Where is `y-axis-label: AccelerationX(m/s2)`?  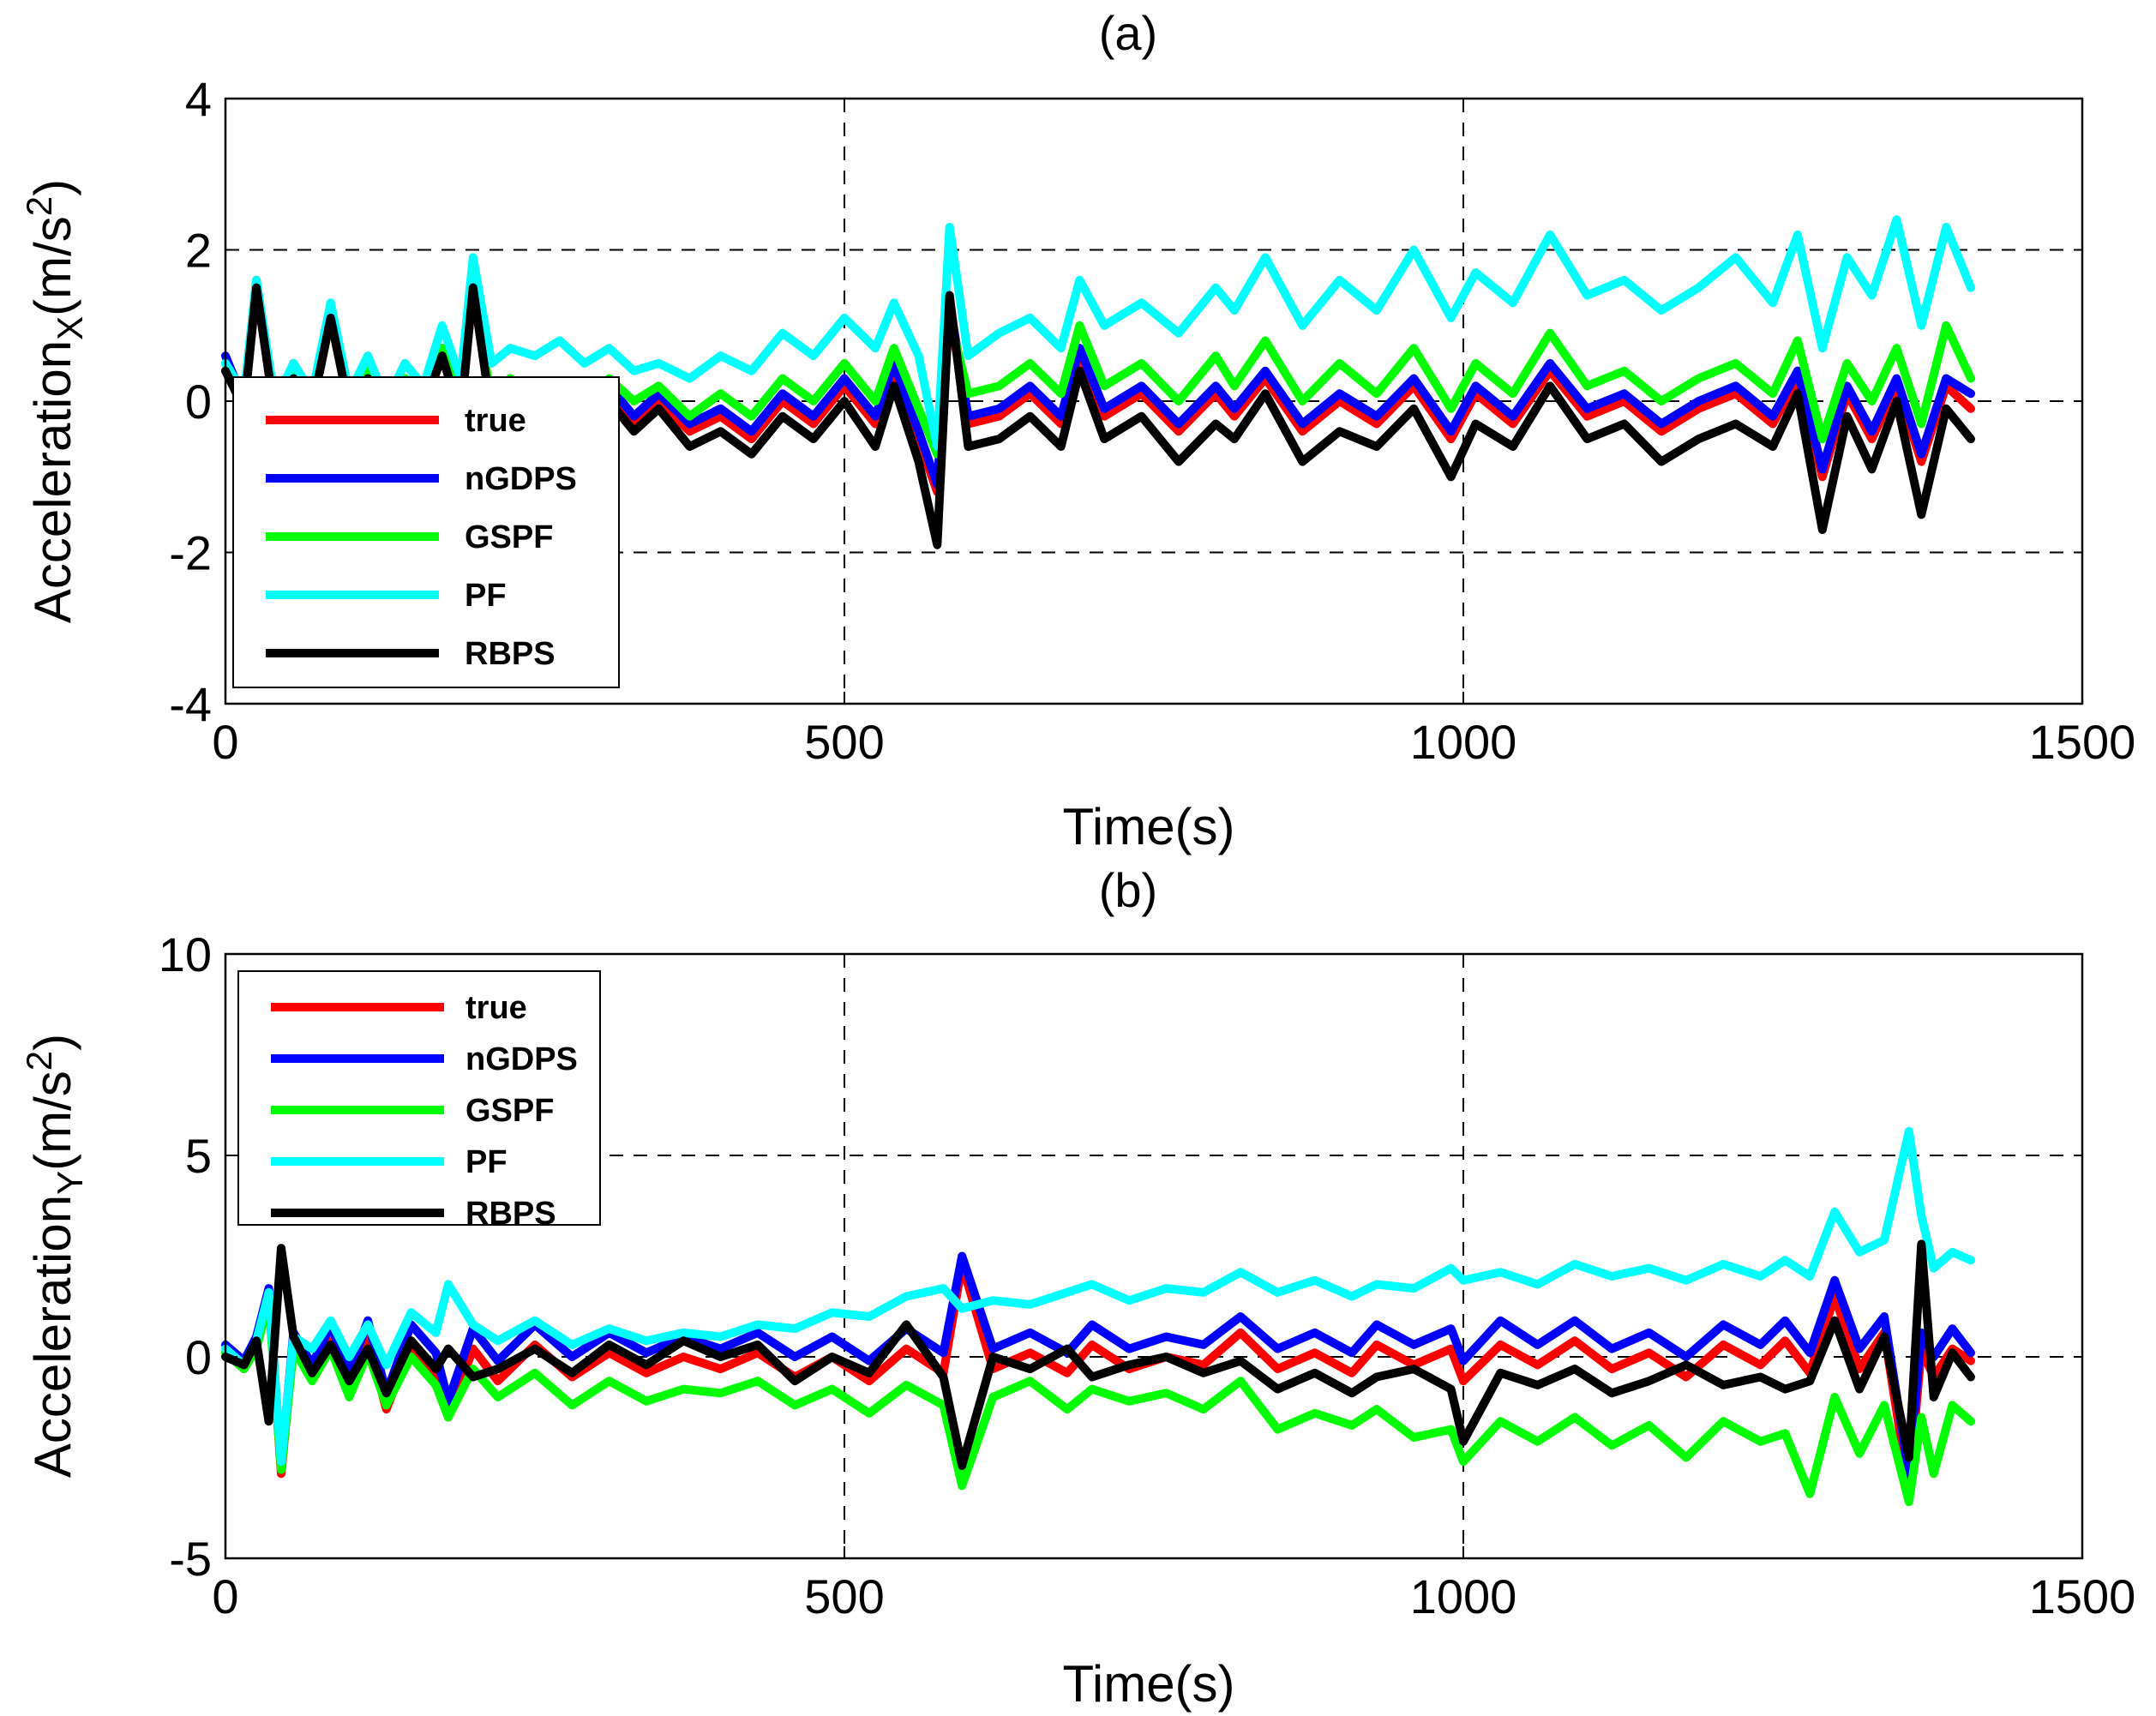 y-axis-label: AccelerationX(m/s2) is located at coordinates (54, 401).